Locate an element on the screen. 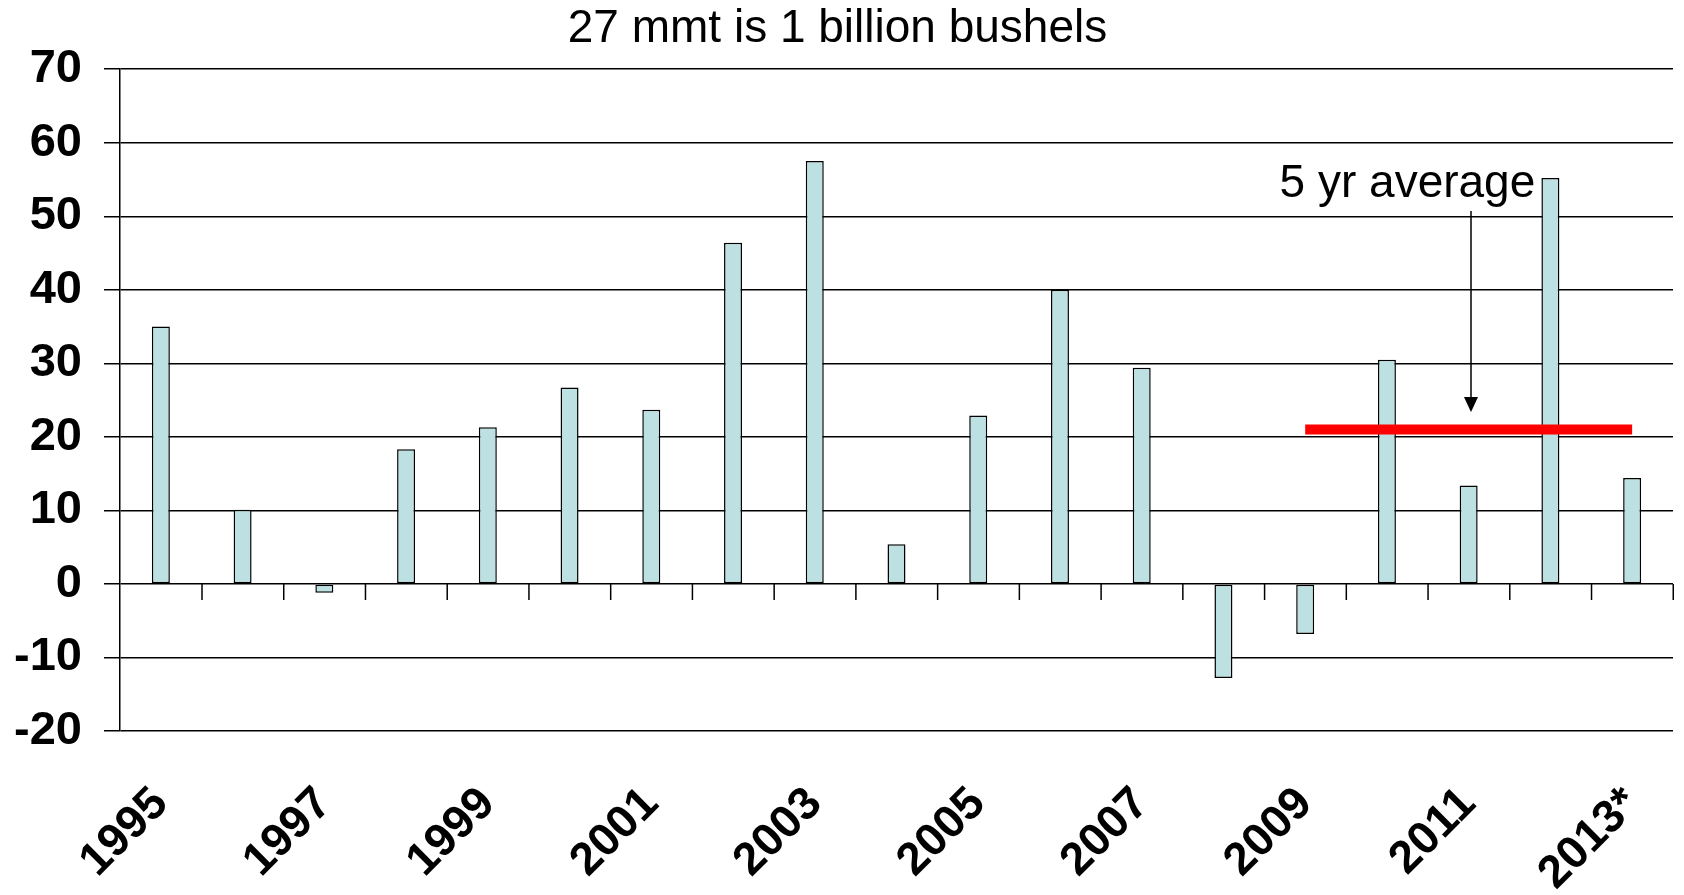 This screenshot has width=1684, height=895. y-tick-label: -10 is located at coordinates (48, 654).